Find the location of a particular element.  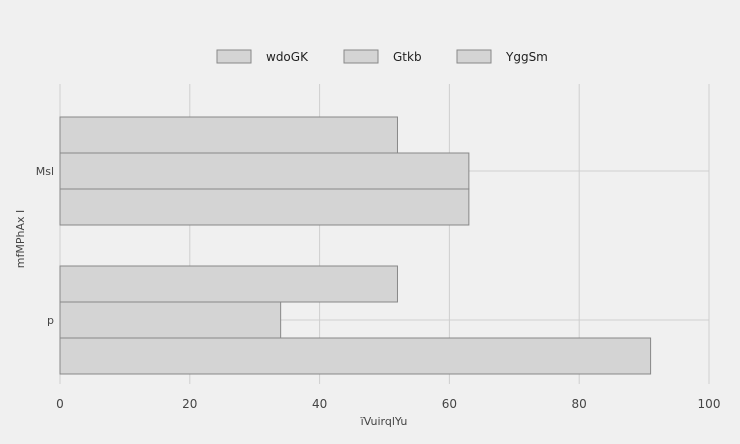

y-axis-label: mfMPhAx I is located at coordinates (20, 239).